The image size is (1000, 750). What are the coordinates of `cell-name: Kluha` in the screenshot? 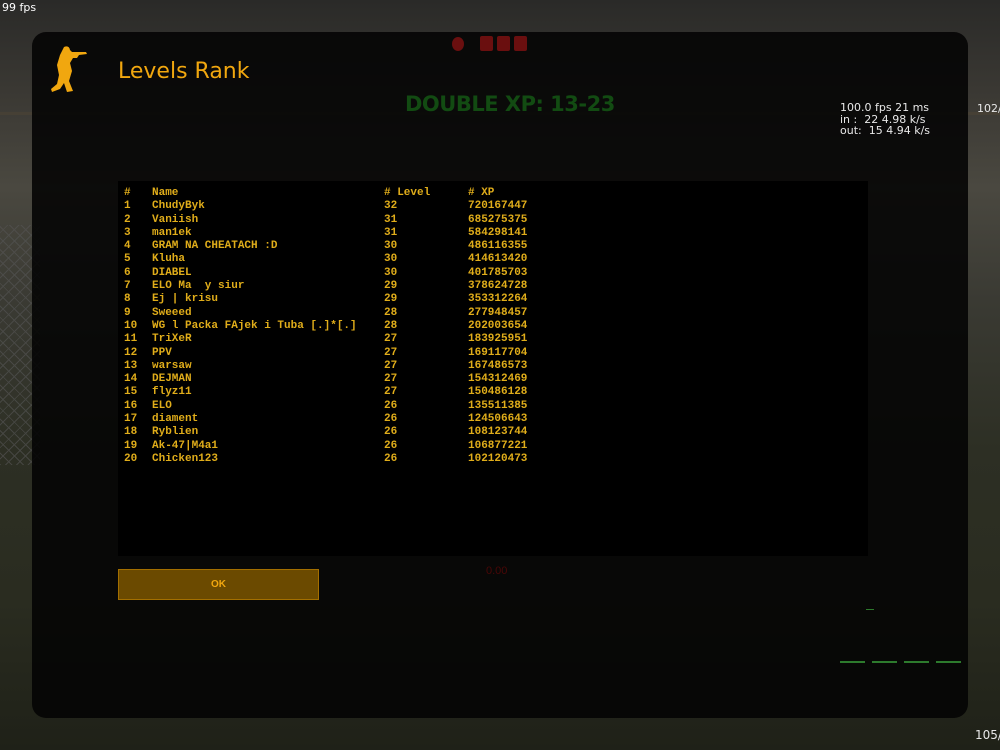 It's located at (169, 259).